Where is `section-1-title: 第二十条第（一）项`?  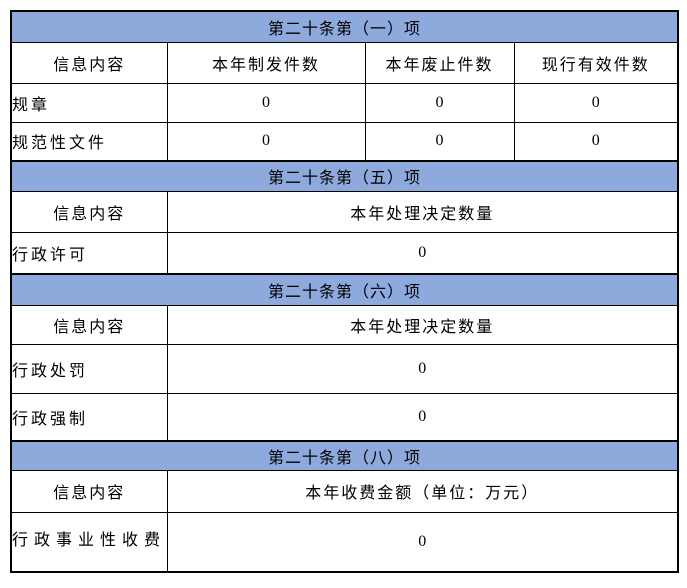 section-1-title: 第二十条第（一）项 is located at coordinates (344, 26).